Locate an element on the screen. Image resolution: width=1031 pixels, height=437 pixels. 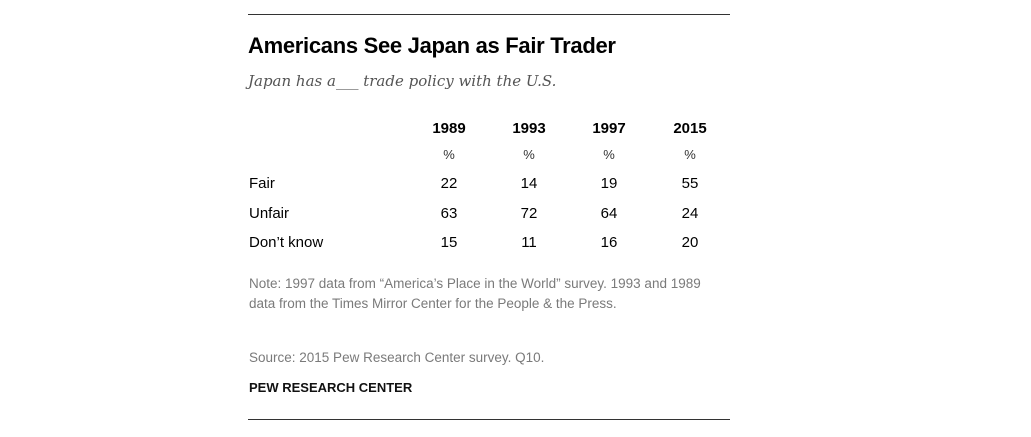
chart-credit: PEW RESEARCH CENTER is located at coordinates (331, 387).